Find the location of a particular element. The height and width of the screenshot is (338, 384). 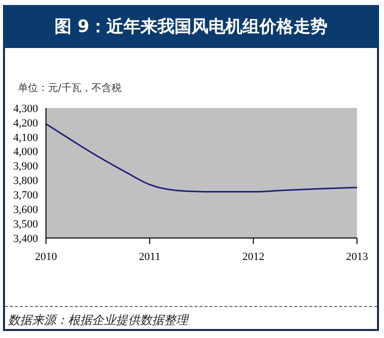

chart-title: 图 9：近年来我国风电机组价格走势 is located at coordinates (191, 26).